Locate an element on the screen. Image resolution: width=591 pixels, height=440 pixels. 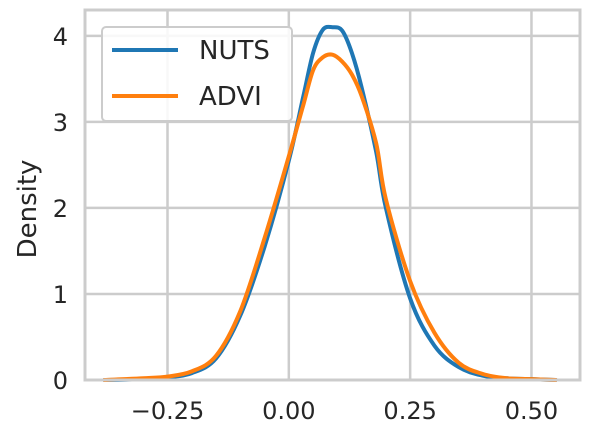
y-tick-label: 2 is located at coordinates (60, 209).